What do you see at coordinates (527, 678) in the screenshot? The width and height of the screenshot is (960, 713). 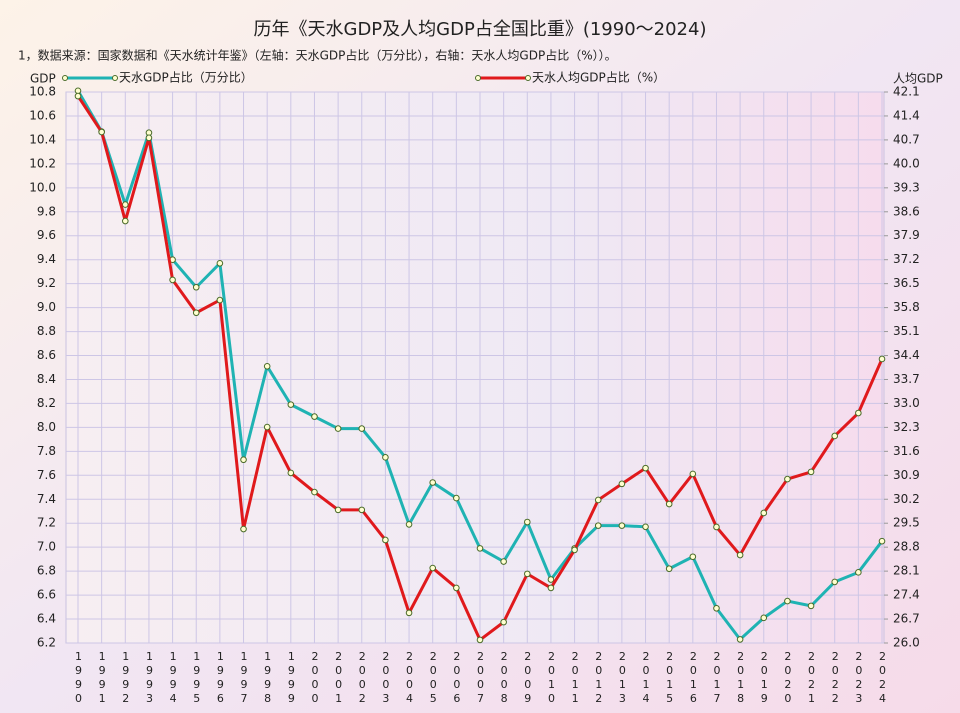 I see `x-tick-label: 2009` at bounding box center [527, 678].